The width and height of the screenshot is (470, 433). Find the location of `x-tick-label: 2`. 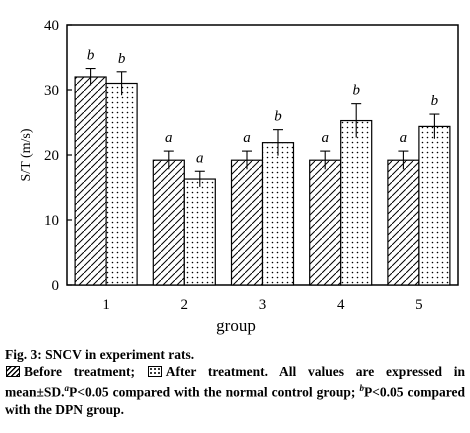

x-tick-label: 2 is located at coordinates (185, 305).